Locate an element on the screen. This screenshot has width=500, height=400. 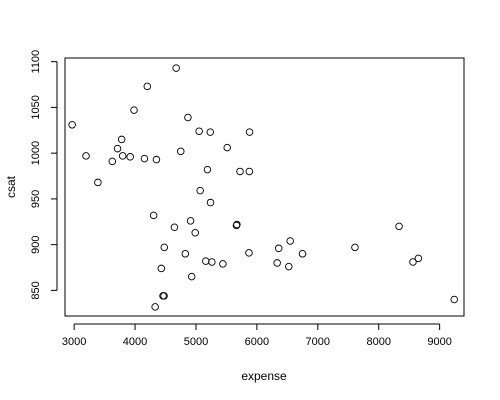
x-axis: 3000 4000 5000 6000 7000 8000 9000 is located at coordinates (257, 335).